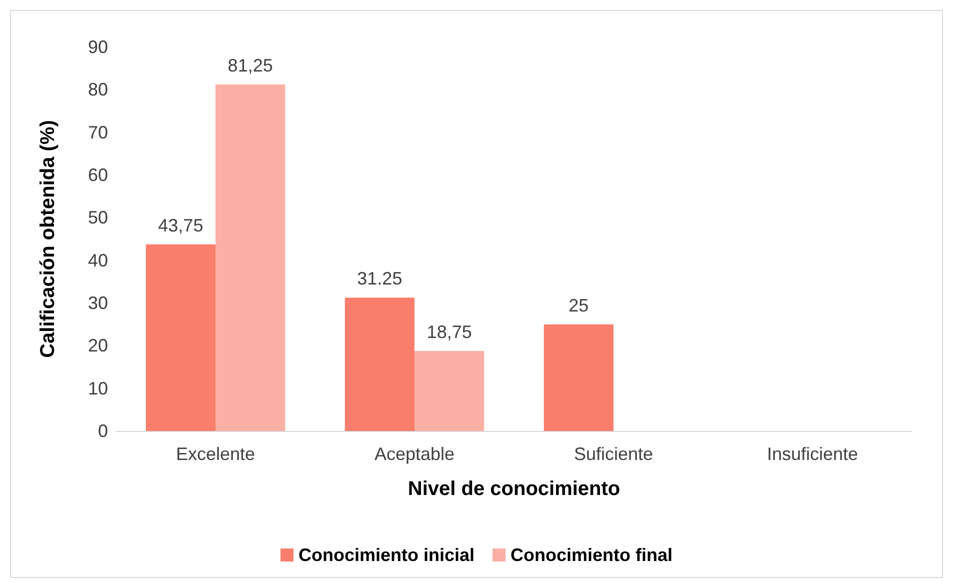  Describe the element at coordinates (98, 132) in the screenshot. I see `y-tick-label: 70` at that location.